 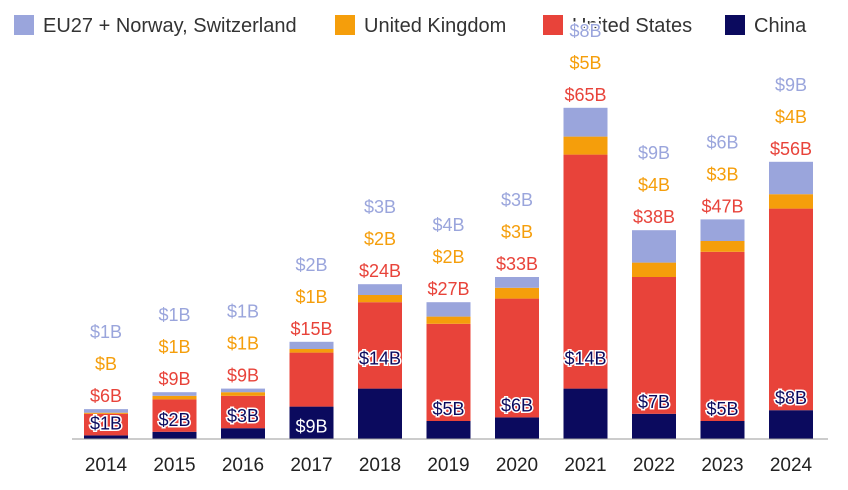 What do you see at coordinates (243, 344) in the screenshot?
I see `label-united-kingdom-2016: $1B` at bounding box center [243, 344].